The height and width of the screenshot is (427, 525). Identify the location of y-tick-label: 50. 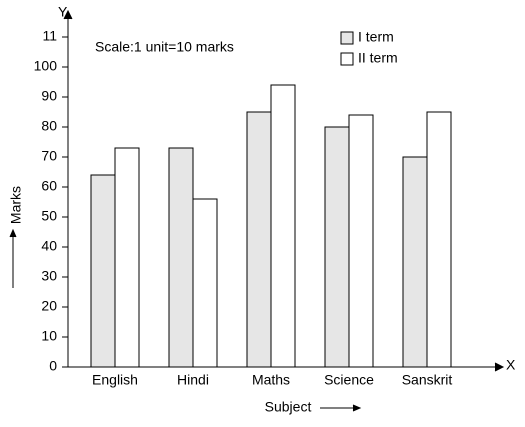
(49, 216).